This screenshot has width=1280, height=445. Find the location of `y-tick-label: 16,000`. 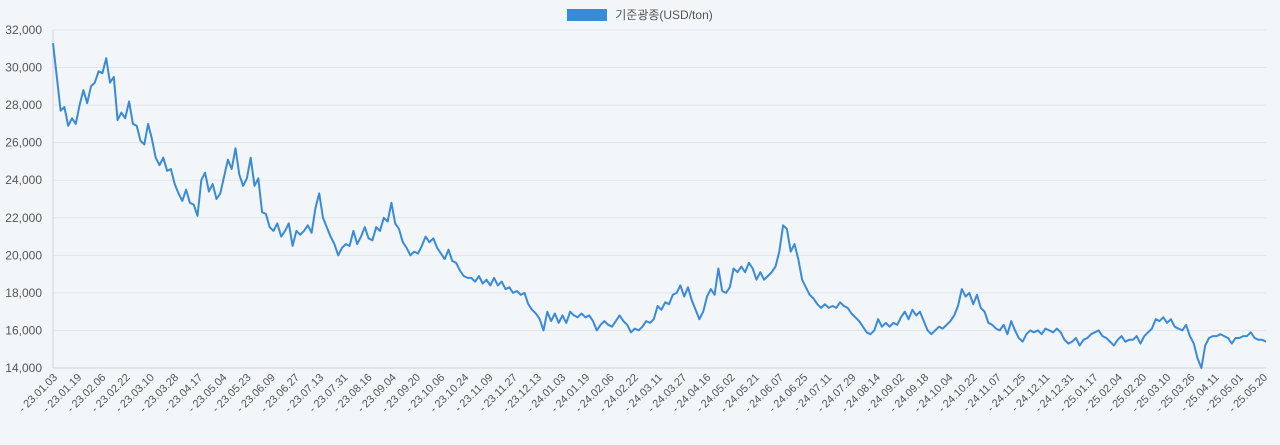

y-tick-label: 16,000 is located at coordinates (23, 330).